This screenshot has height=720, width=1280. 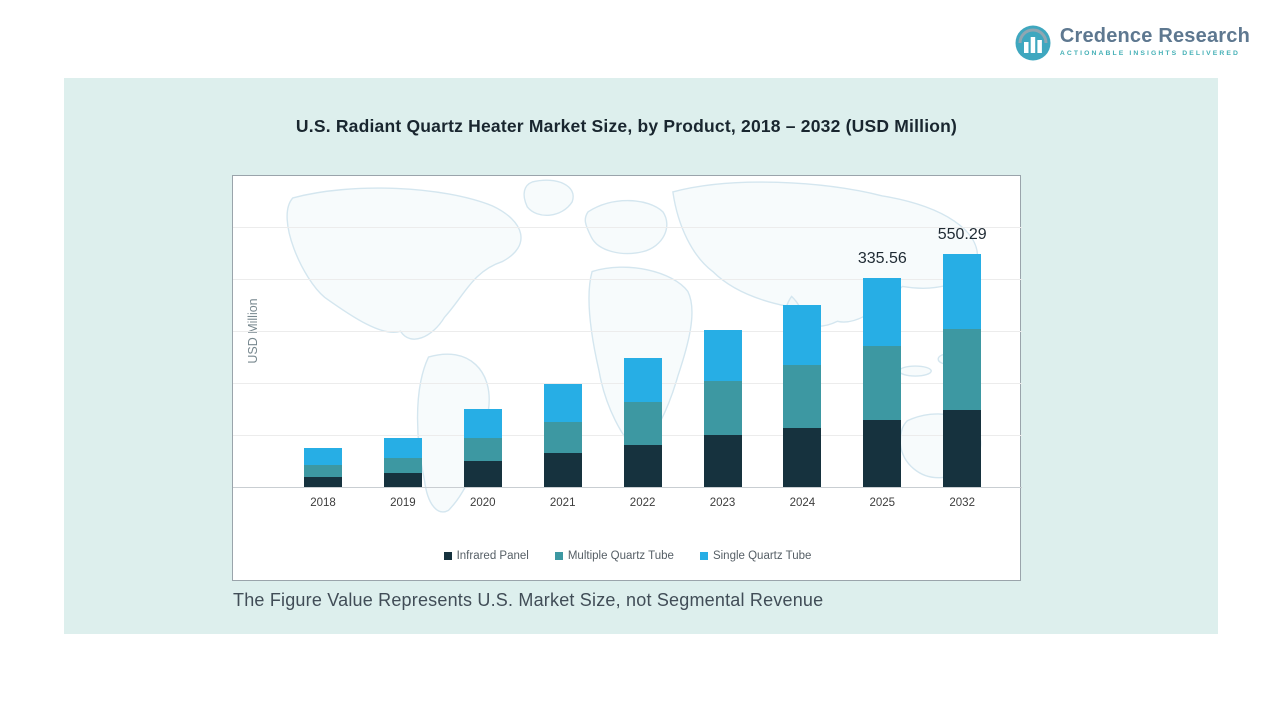 I want to click on legend-label: Single Quartz Tube, so click(x=762, y=556).